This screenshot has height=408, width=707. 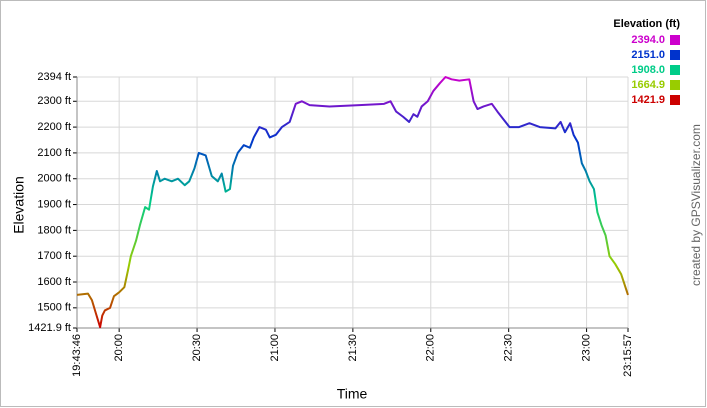 I want to click on x-tick-label: 21:00, so click(x=275, y=348).